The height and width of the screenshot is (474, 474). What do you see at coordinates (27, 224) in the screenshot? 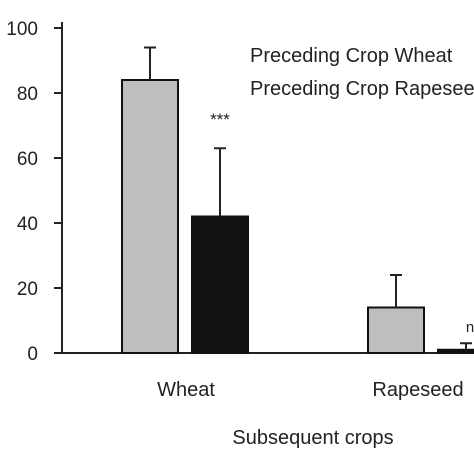
I see `y-tick-label: 40` at bounding box center [27, 224].